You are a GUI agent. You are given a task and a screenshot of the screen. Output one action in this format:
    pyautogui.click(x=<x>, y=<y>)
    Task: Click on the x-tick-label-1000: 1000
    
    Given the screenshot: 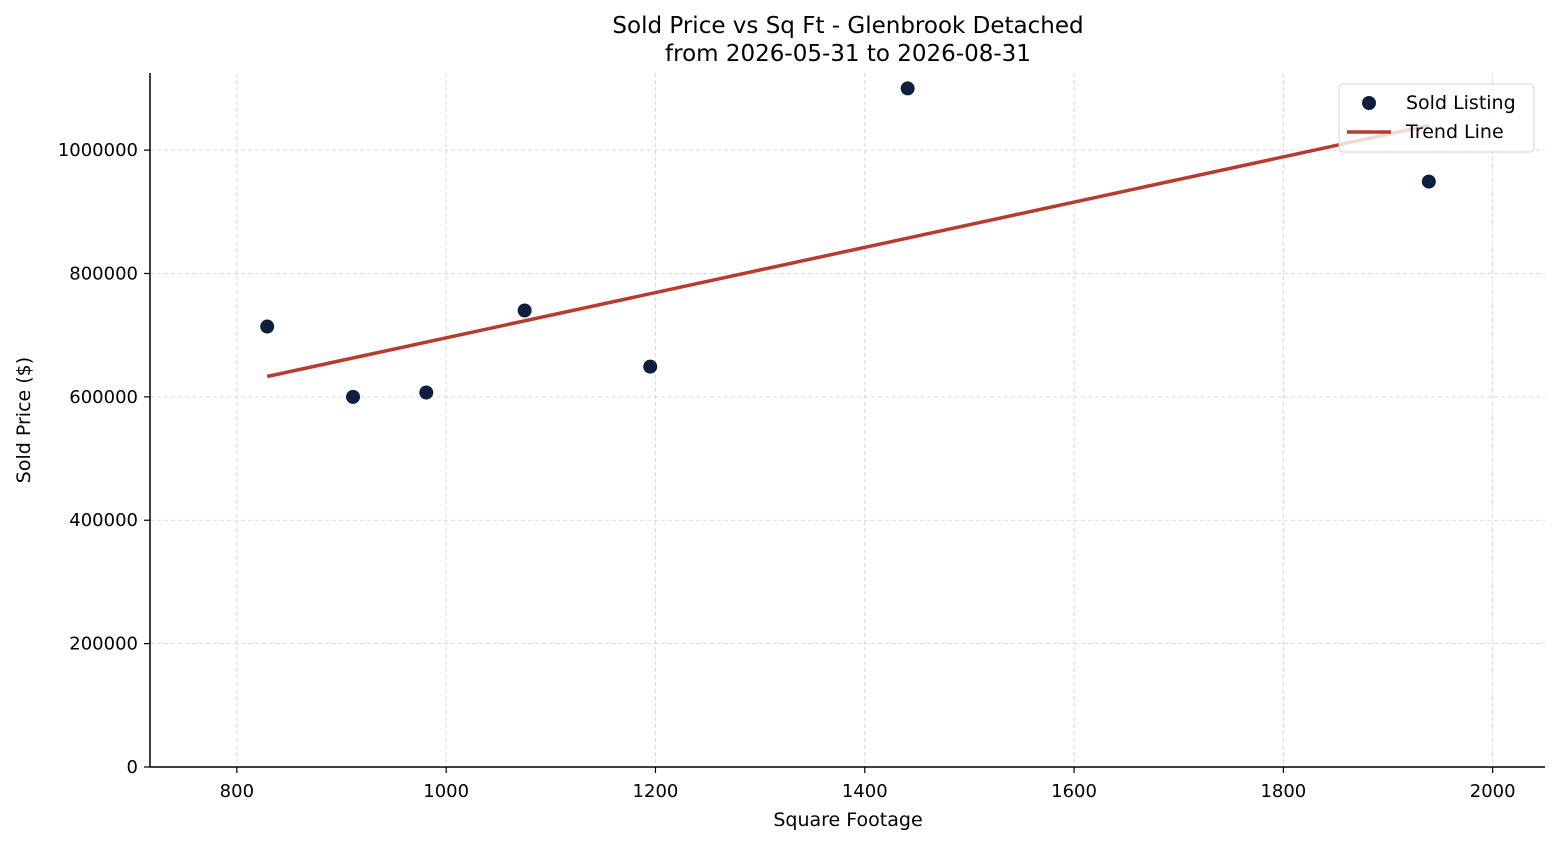 What is the action you would take?
    pyautogui.click(x=446, y=791)
    